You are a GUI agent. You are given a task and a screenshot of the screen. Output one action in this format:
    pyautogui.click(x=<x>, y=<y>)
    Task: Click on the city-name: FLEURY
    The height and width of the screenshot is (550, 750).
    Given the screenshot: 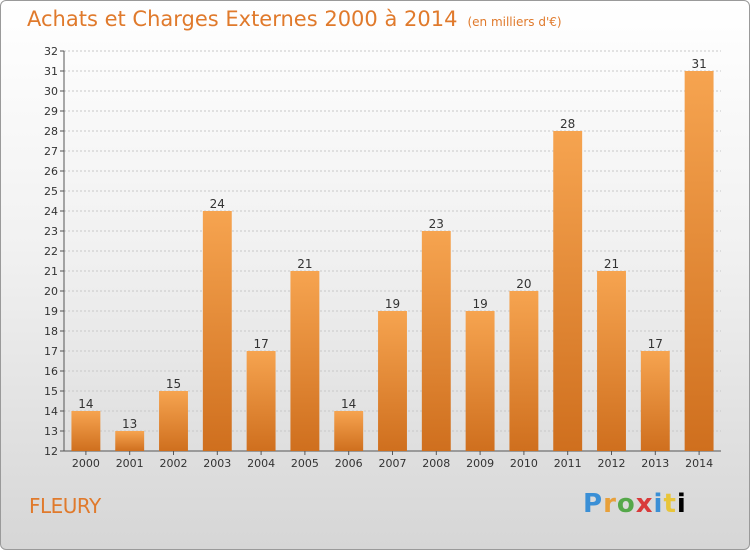 What is the action you would take?
    pyautogui.click(x=65, y=506)
    